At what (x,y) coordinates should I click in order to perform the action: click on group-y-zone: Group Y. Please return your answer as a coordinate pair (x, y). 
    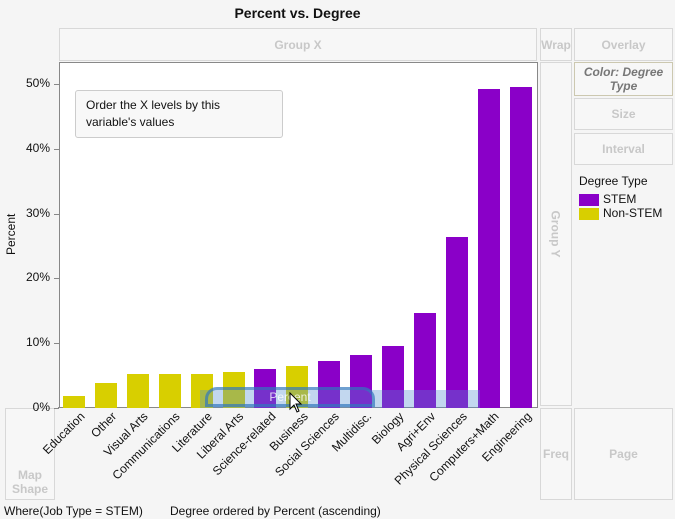
    Looking at the image, I should click on (556, 234).